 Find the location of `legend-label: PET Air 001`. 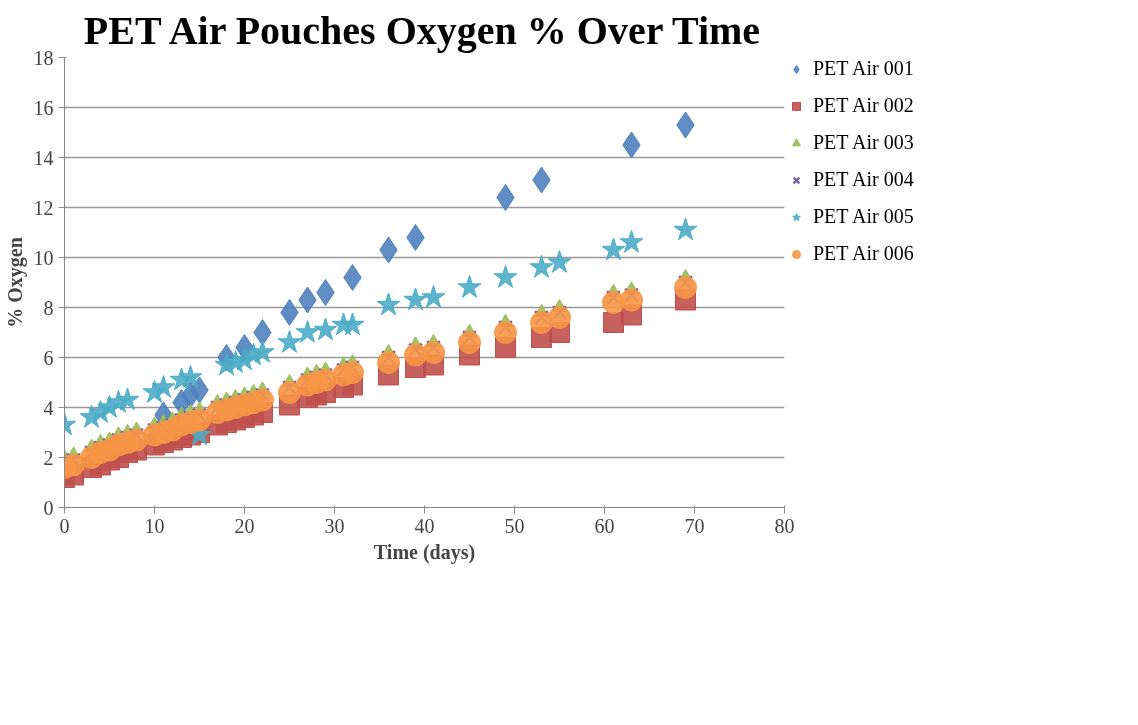

legend-label: PET Air 001 is located at coordinates (863, 68).